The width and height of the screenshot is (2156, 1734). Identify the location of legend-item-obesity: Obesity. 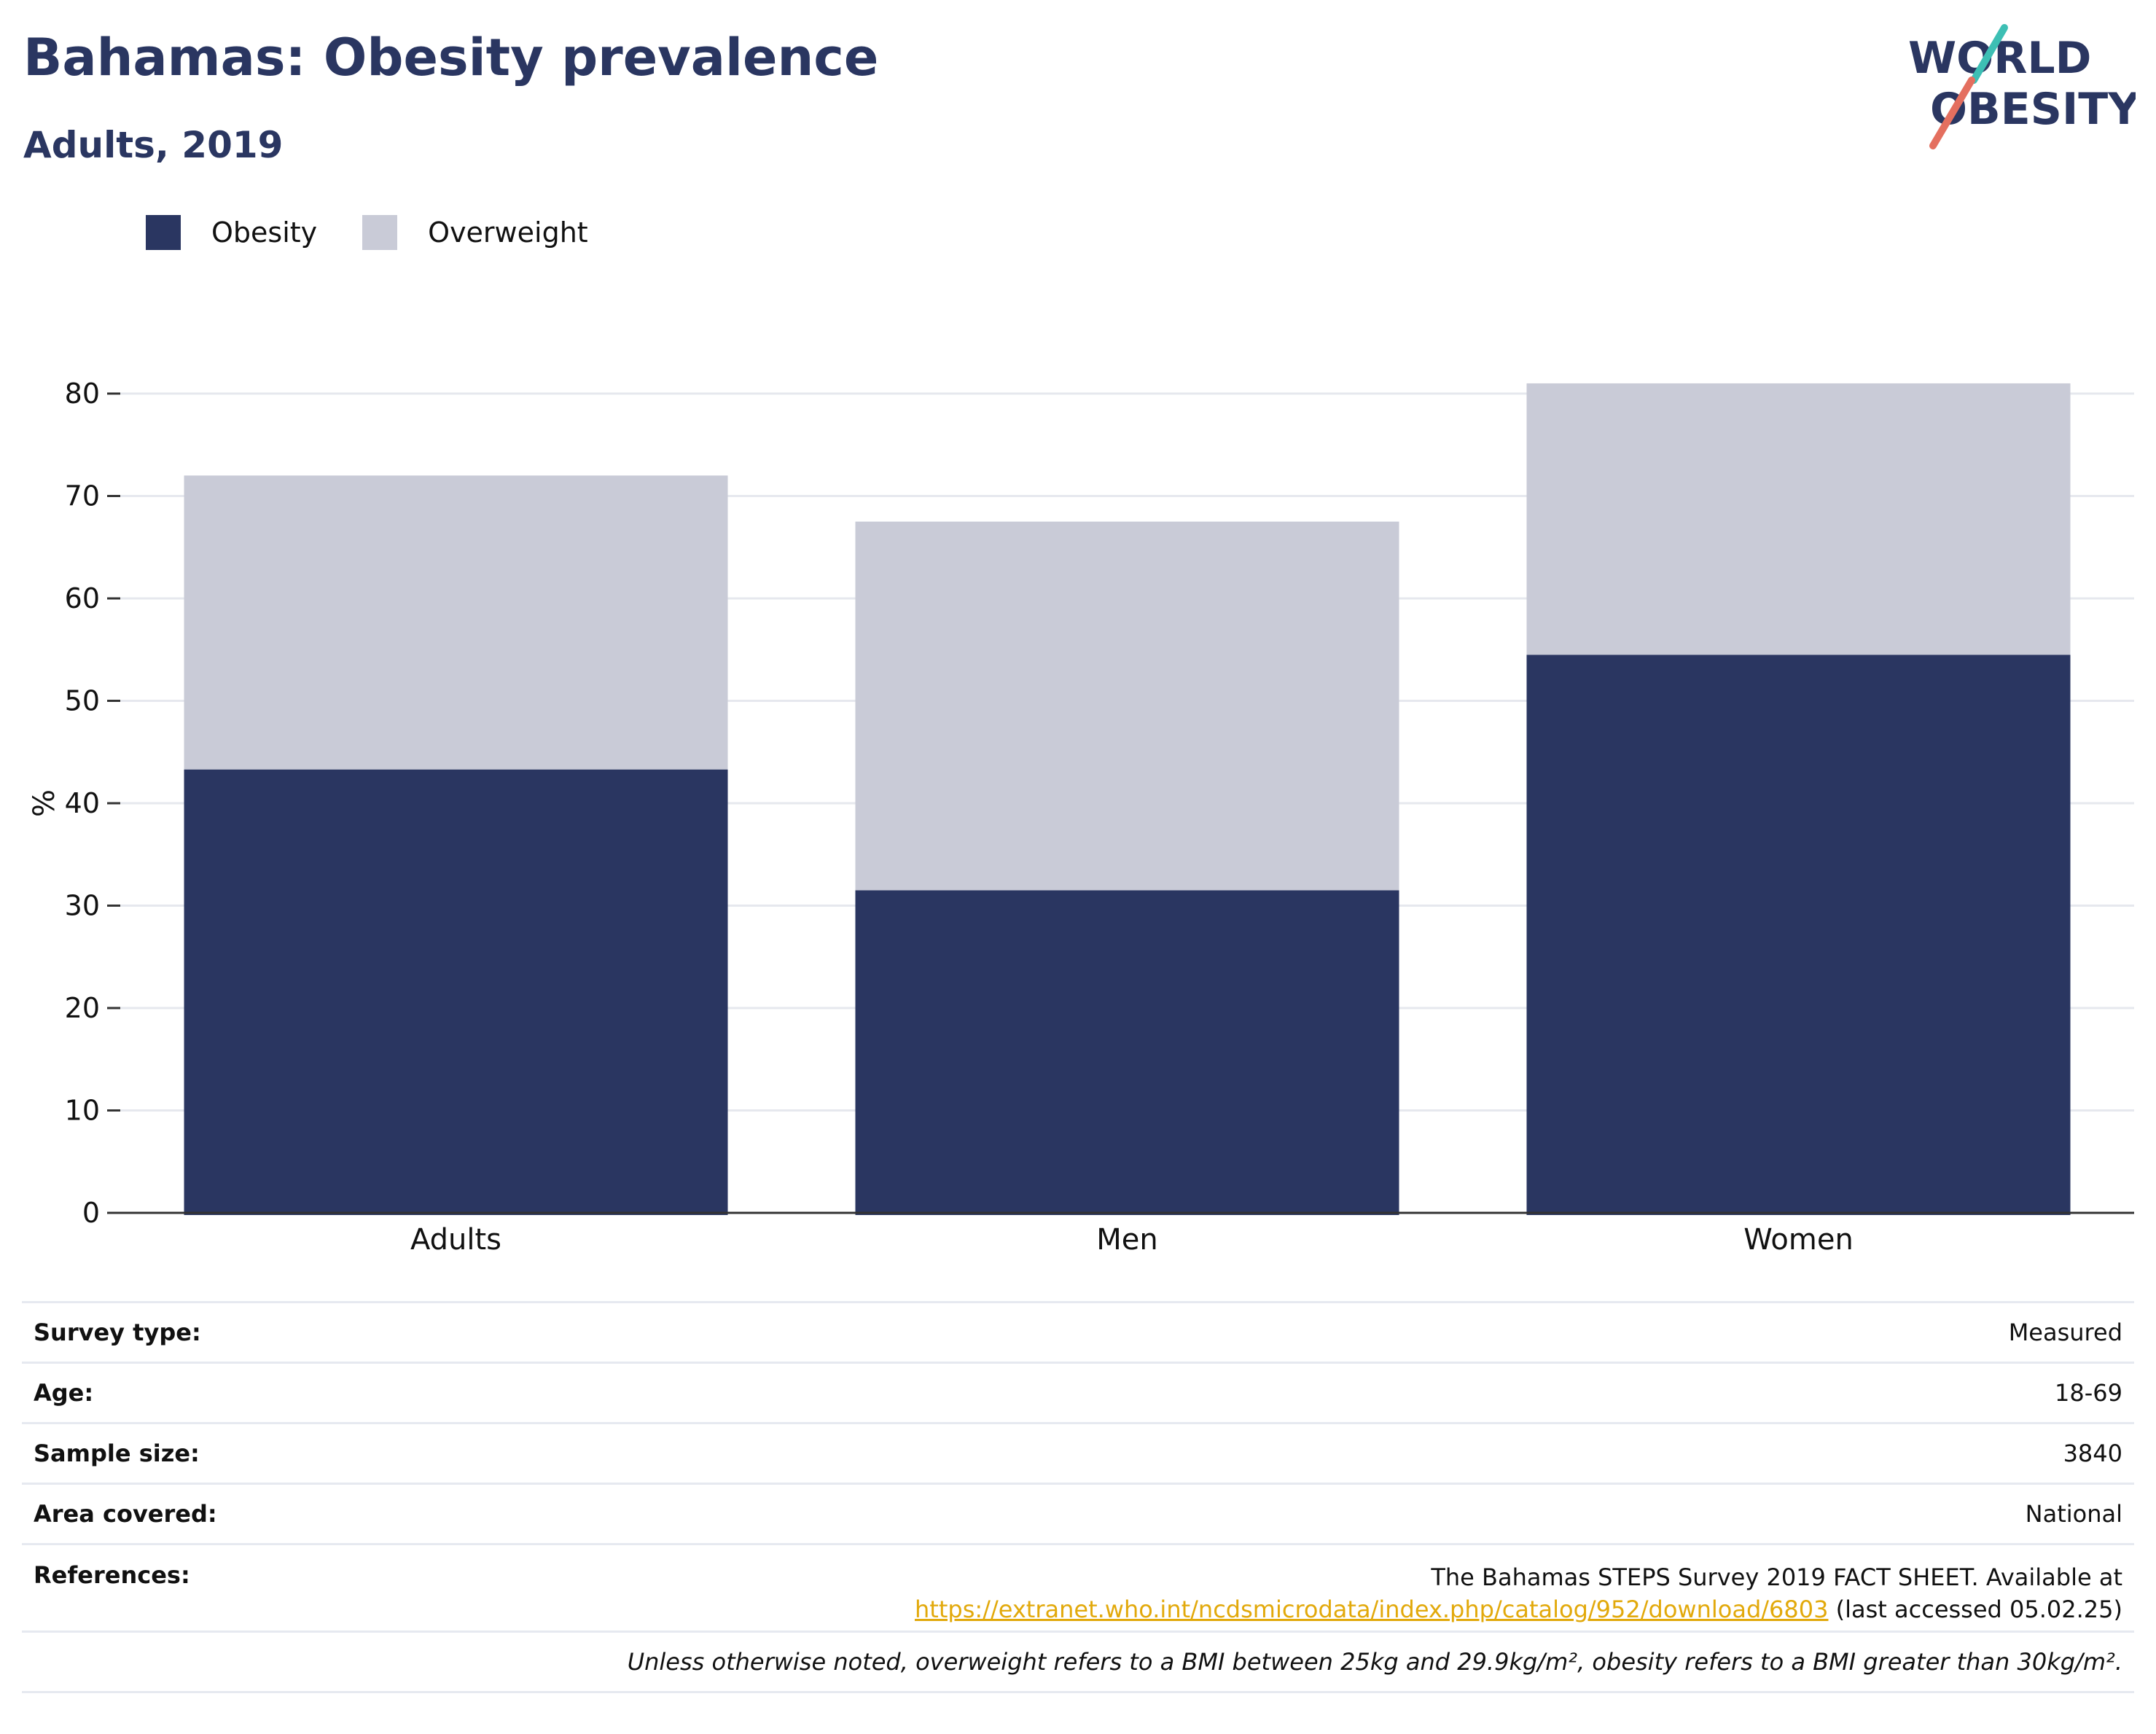
(232, 233).